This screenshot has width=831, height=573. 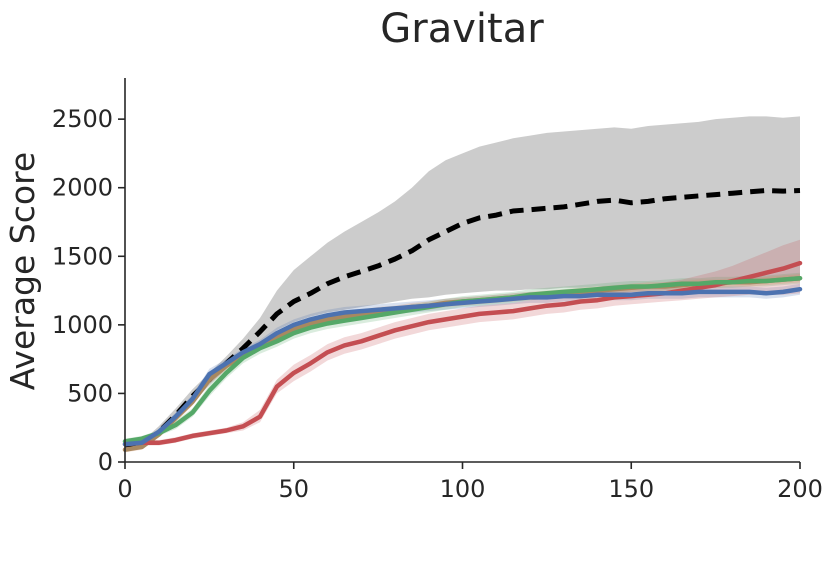 What do you see at coordinates (800, 489) in the screenshot?
I see `x-tick-label: 200` at bounding box center [800, 489].